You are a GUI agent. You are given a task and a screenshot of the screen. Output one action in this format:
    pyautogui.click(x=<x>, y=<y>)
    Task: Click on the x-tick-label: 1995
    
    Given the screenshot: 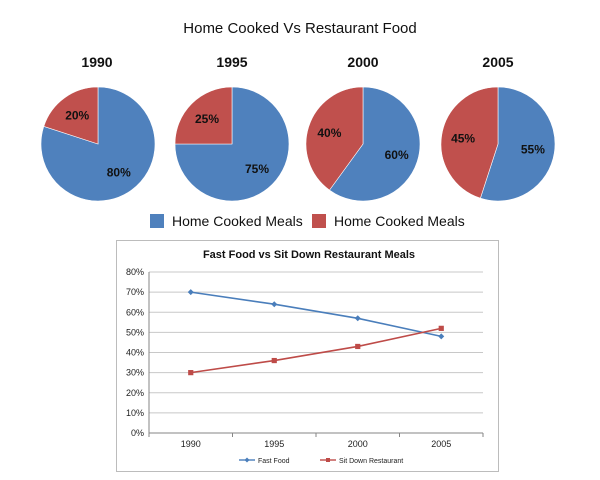 What is the action you would take?
    pyautogui.click(x=274, y=444)
    